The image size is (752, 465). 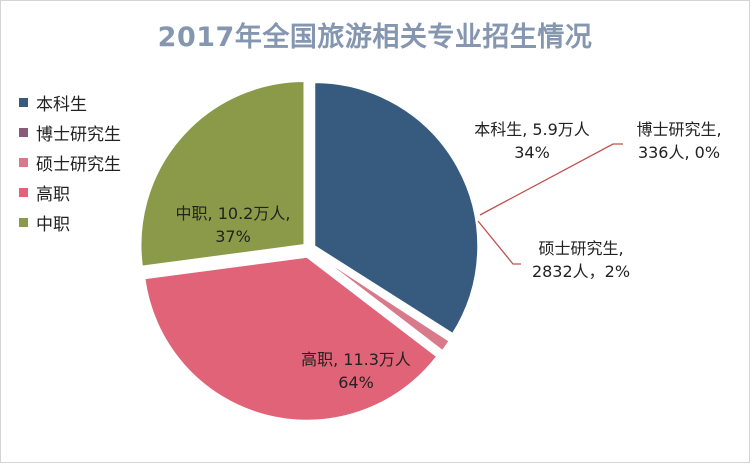 What do you see at coordinates (551, 179) in the screenshot?
I see `leader-line-phd` at bounding box center [551, 179].